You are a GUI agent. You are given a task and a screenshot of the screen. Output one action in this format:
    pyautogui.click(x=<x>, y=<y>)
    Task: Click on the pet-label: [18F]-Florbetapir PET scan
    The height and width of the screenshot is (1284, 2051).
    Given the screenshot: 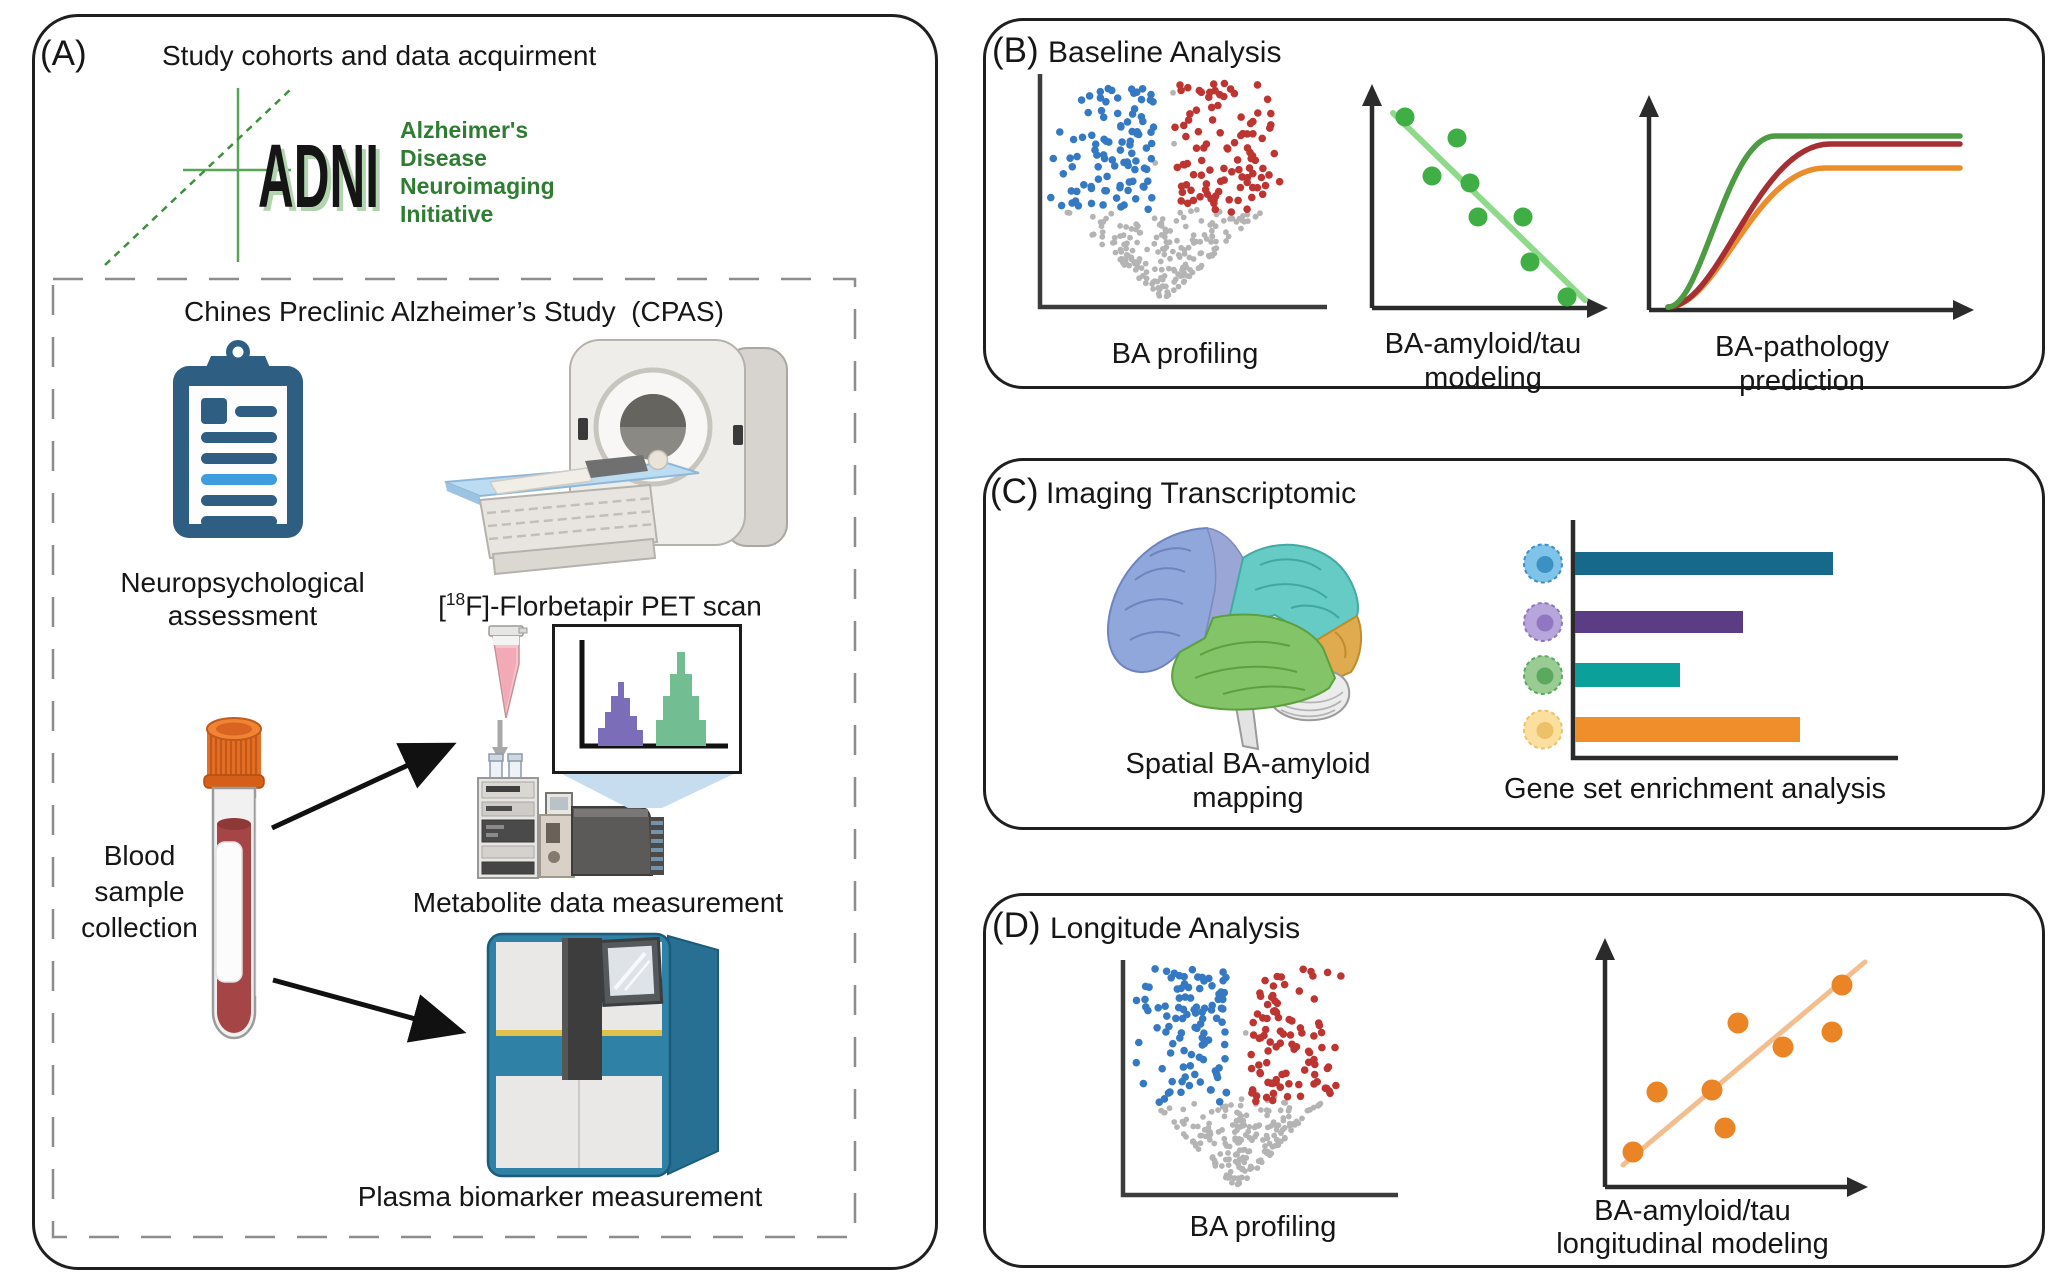 What is the action you would take?
    pyautogui.click(x=600, y=605)
    